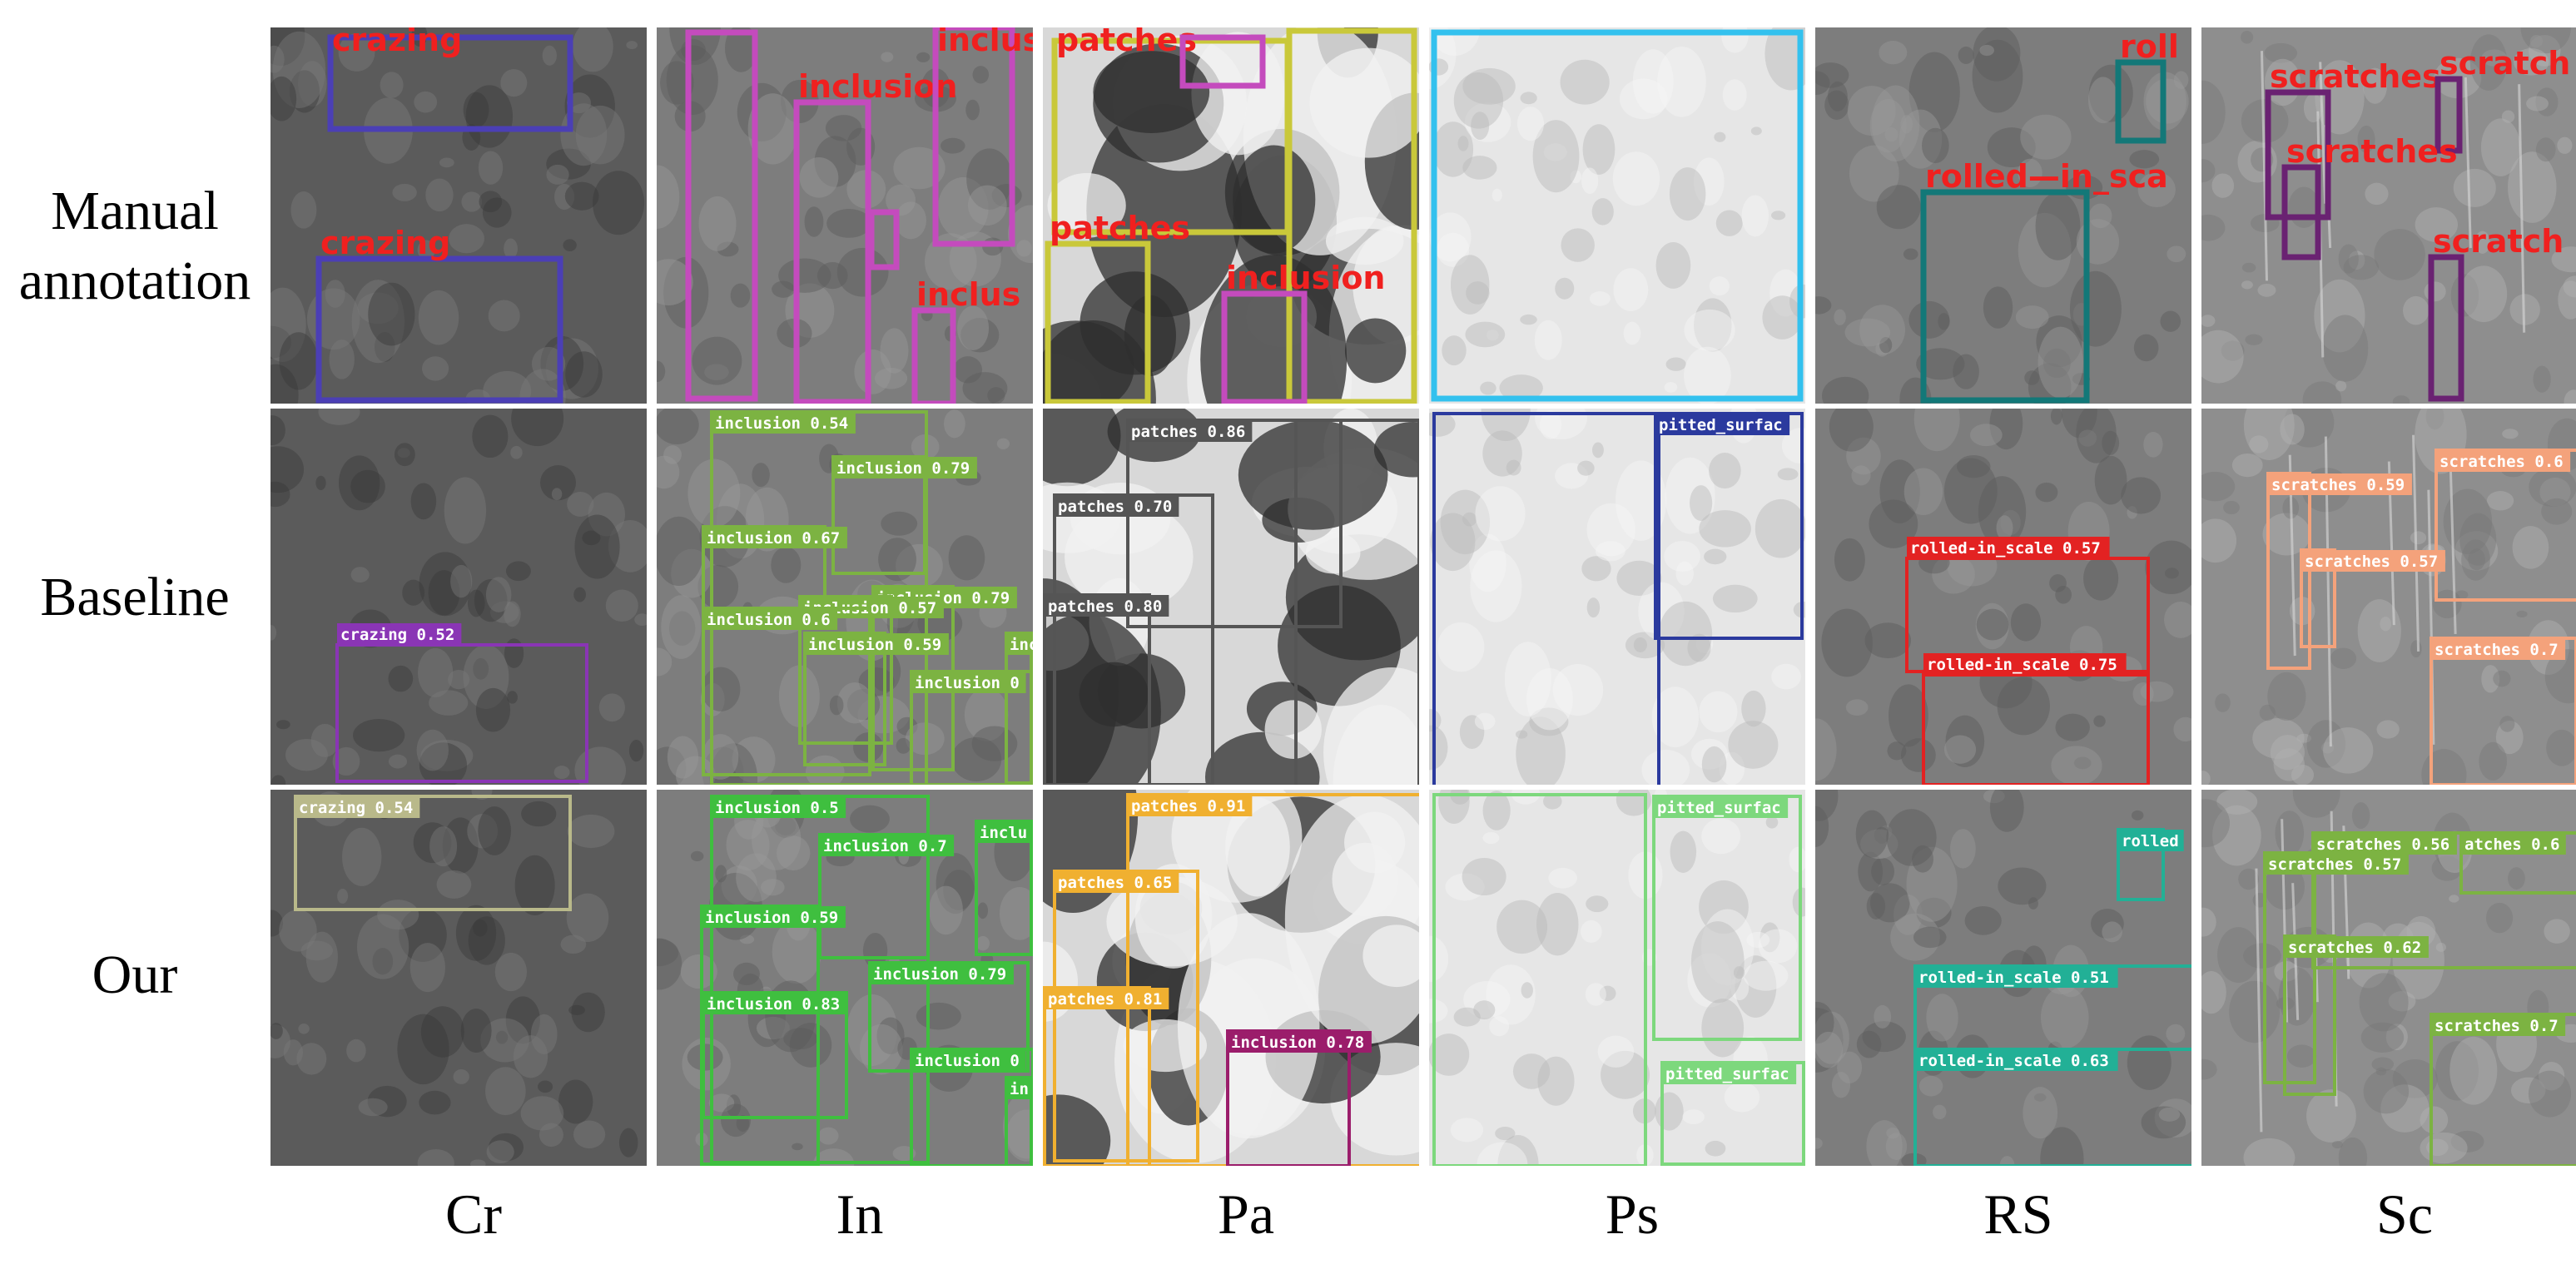 This screenshot has width=2576, height=1269. What do you see at coordinates (1617, 978) in the screenshot?
I see `panel-image-ours-ps: pitted_surfac pitted_surfac` at bounding box center [1617, 978].